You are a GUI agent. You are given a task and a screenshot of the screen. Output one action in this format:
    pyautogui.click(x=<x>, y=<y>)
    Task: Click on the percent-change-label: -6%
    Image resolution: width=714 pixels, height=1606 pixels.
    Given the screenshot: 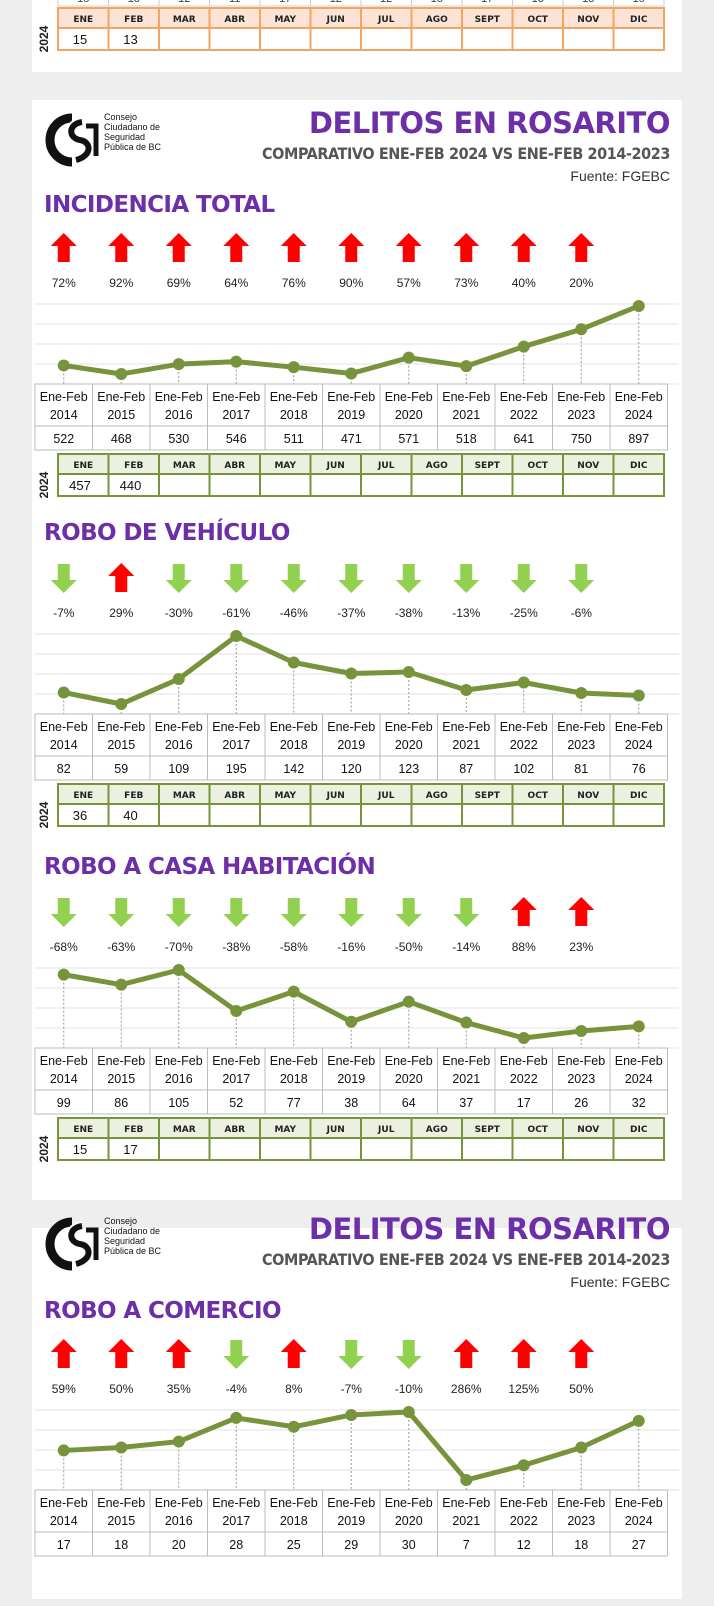 What is the action you would take?
    pyautogui.click(x=582, y=613)
    